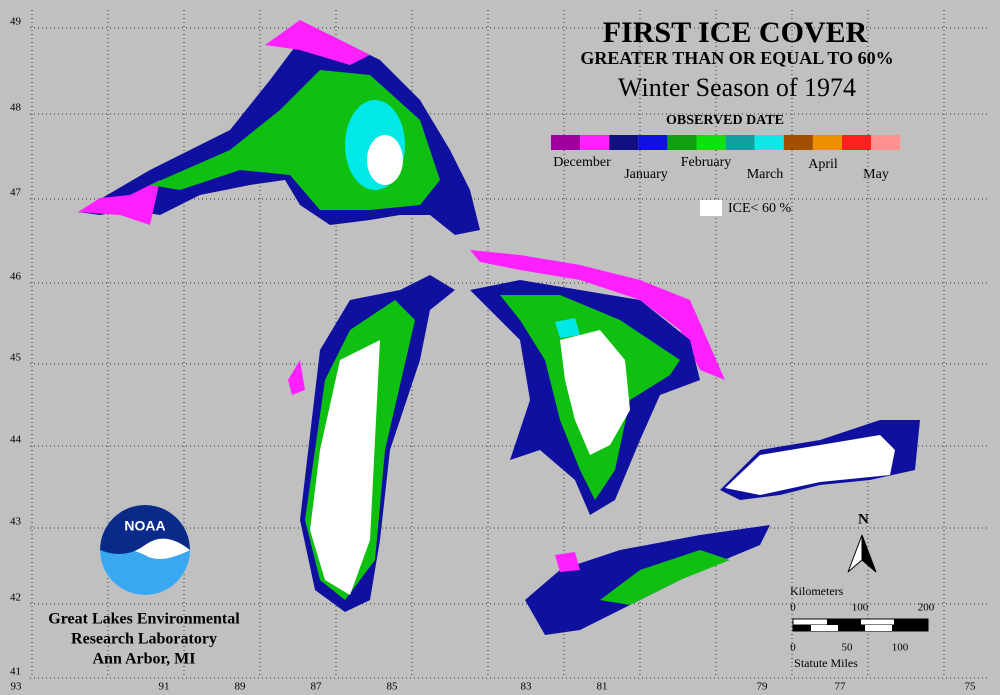  Describe the element at coordinates (971, 687) in the screenshot. I see `longitude-label: 75` at that location.